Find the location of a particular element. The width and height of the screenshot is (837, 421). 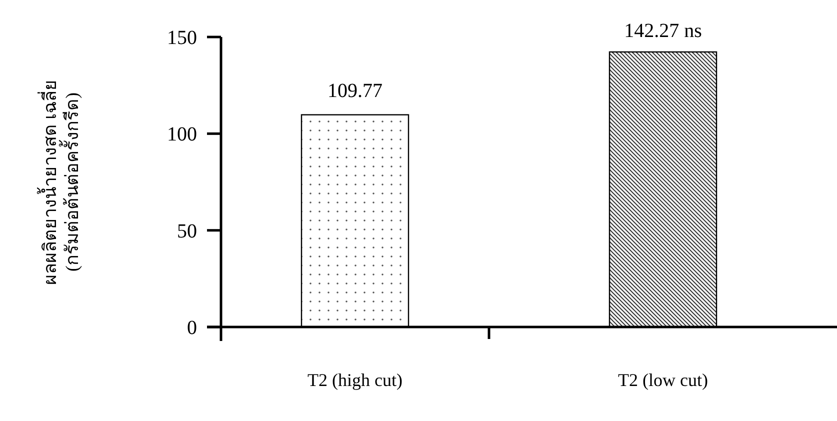

data-label: 142.27 ns is located at coordinates (663, 31).